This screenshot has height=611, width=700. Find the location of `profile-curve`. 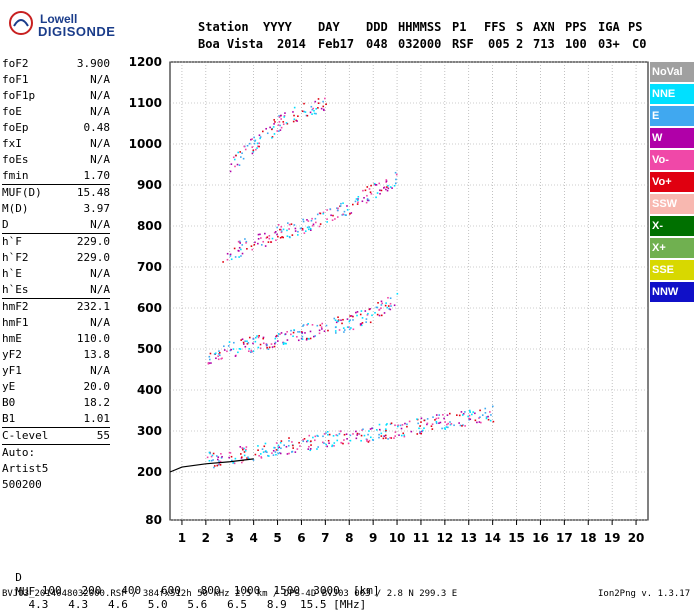

profile-curve is located at coordinates (211, 465).